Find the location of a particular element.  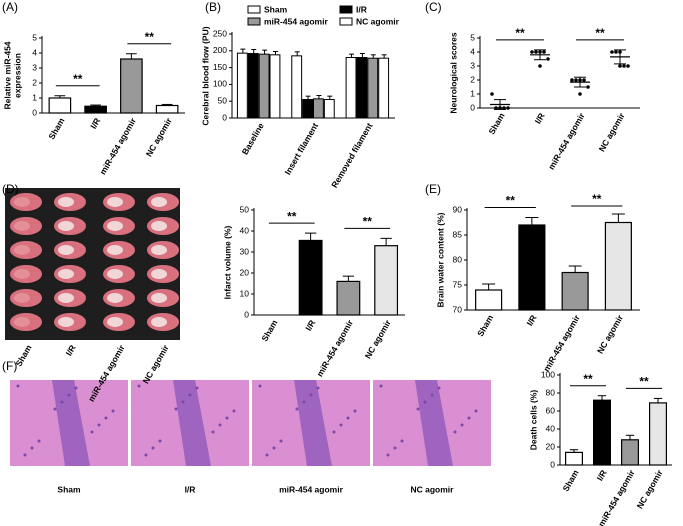

x-tick-label: Sham is located at coordinates (570, 480).